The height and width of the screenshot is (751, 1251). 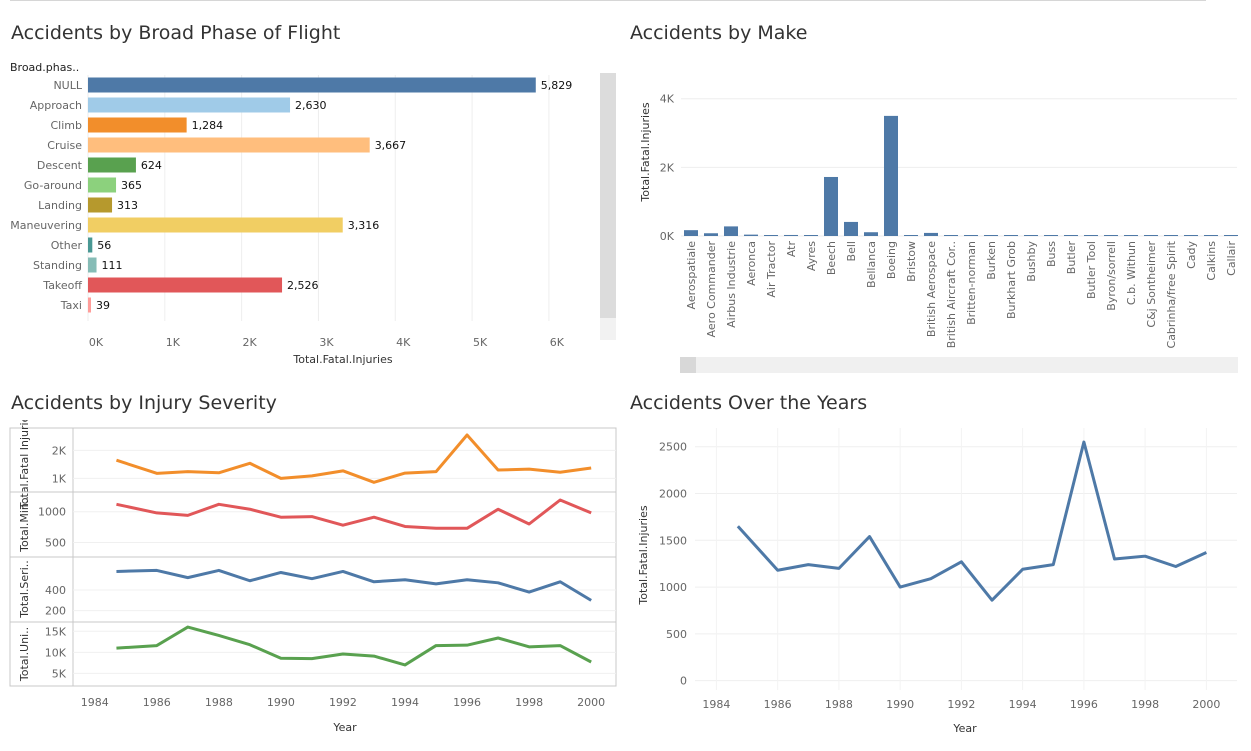 What do you see at coordinates (24, 654) in the screenshot?
I see `pane-label: Total.Uni..` at bounding box center [24, 654].